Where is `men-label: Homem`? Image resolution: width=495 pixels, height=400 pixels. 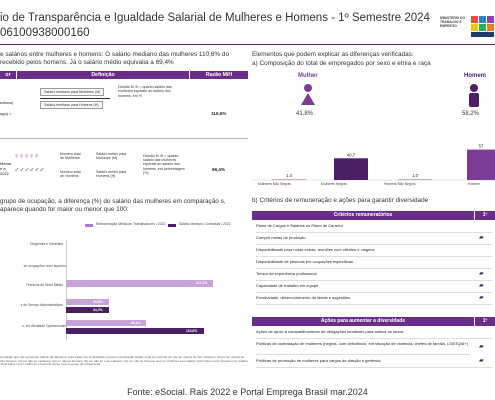
men-label: Homem is located at coordinates (475, 76).